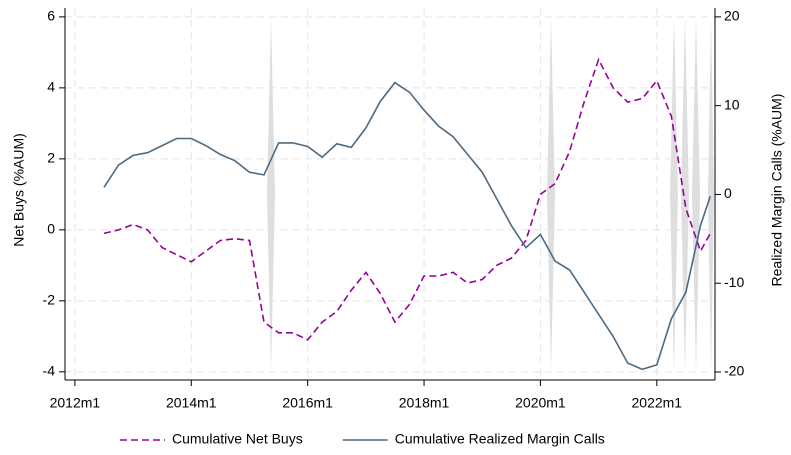  What do you see at coordinates (51, 87) in the screenshot?
I see `y-tick-label: 4` at bounding box center [51, 87].